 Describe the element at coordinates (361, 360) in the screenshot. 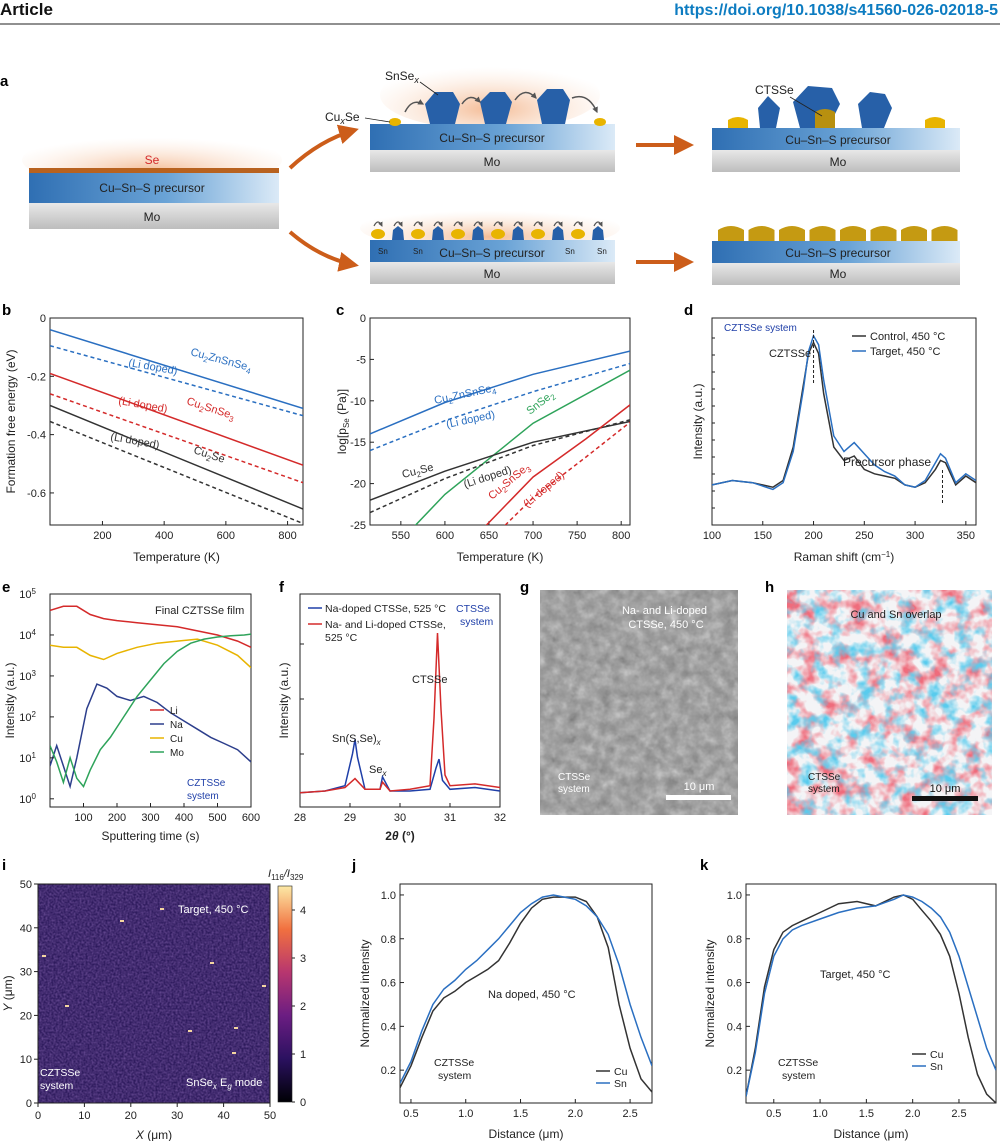

I see `y-tick-label: -5` at that location.